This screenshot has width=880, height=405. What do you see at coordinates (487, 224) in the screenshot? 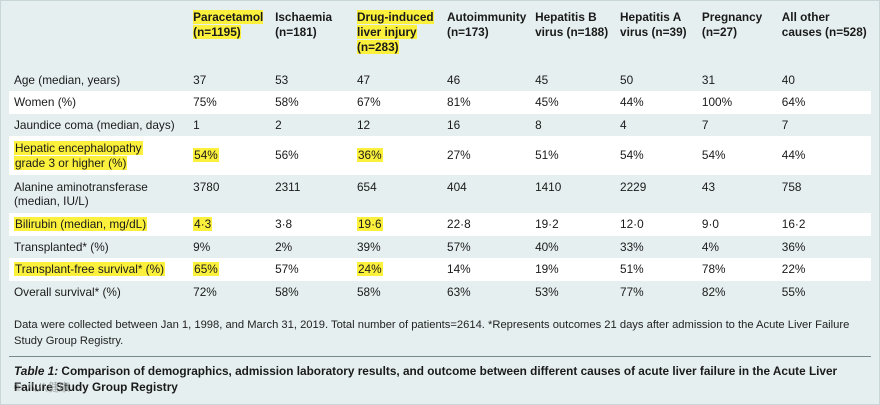
I see `cell: 22·8` at bounding box center [487, 224].